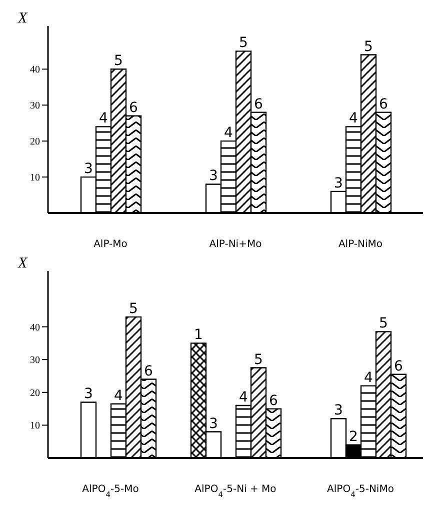 This screenshot has width=439, height=509. What do you see at coordinates (111, 244) in the screenshot?
I see `x-tick-label: AlP-Mo` at bounding box center [111, 244].